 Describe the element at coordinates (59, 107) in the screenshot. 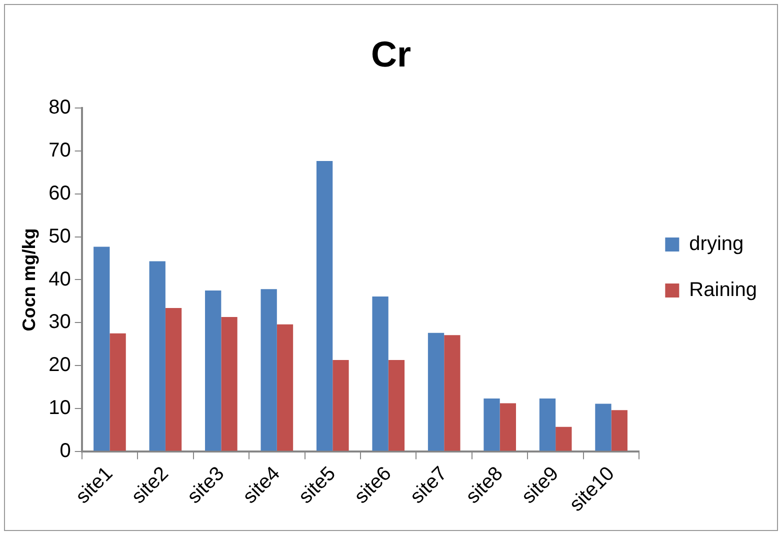

I see `y-tick-label: 80` at that location.